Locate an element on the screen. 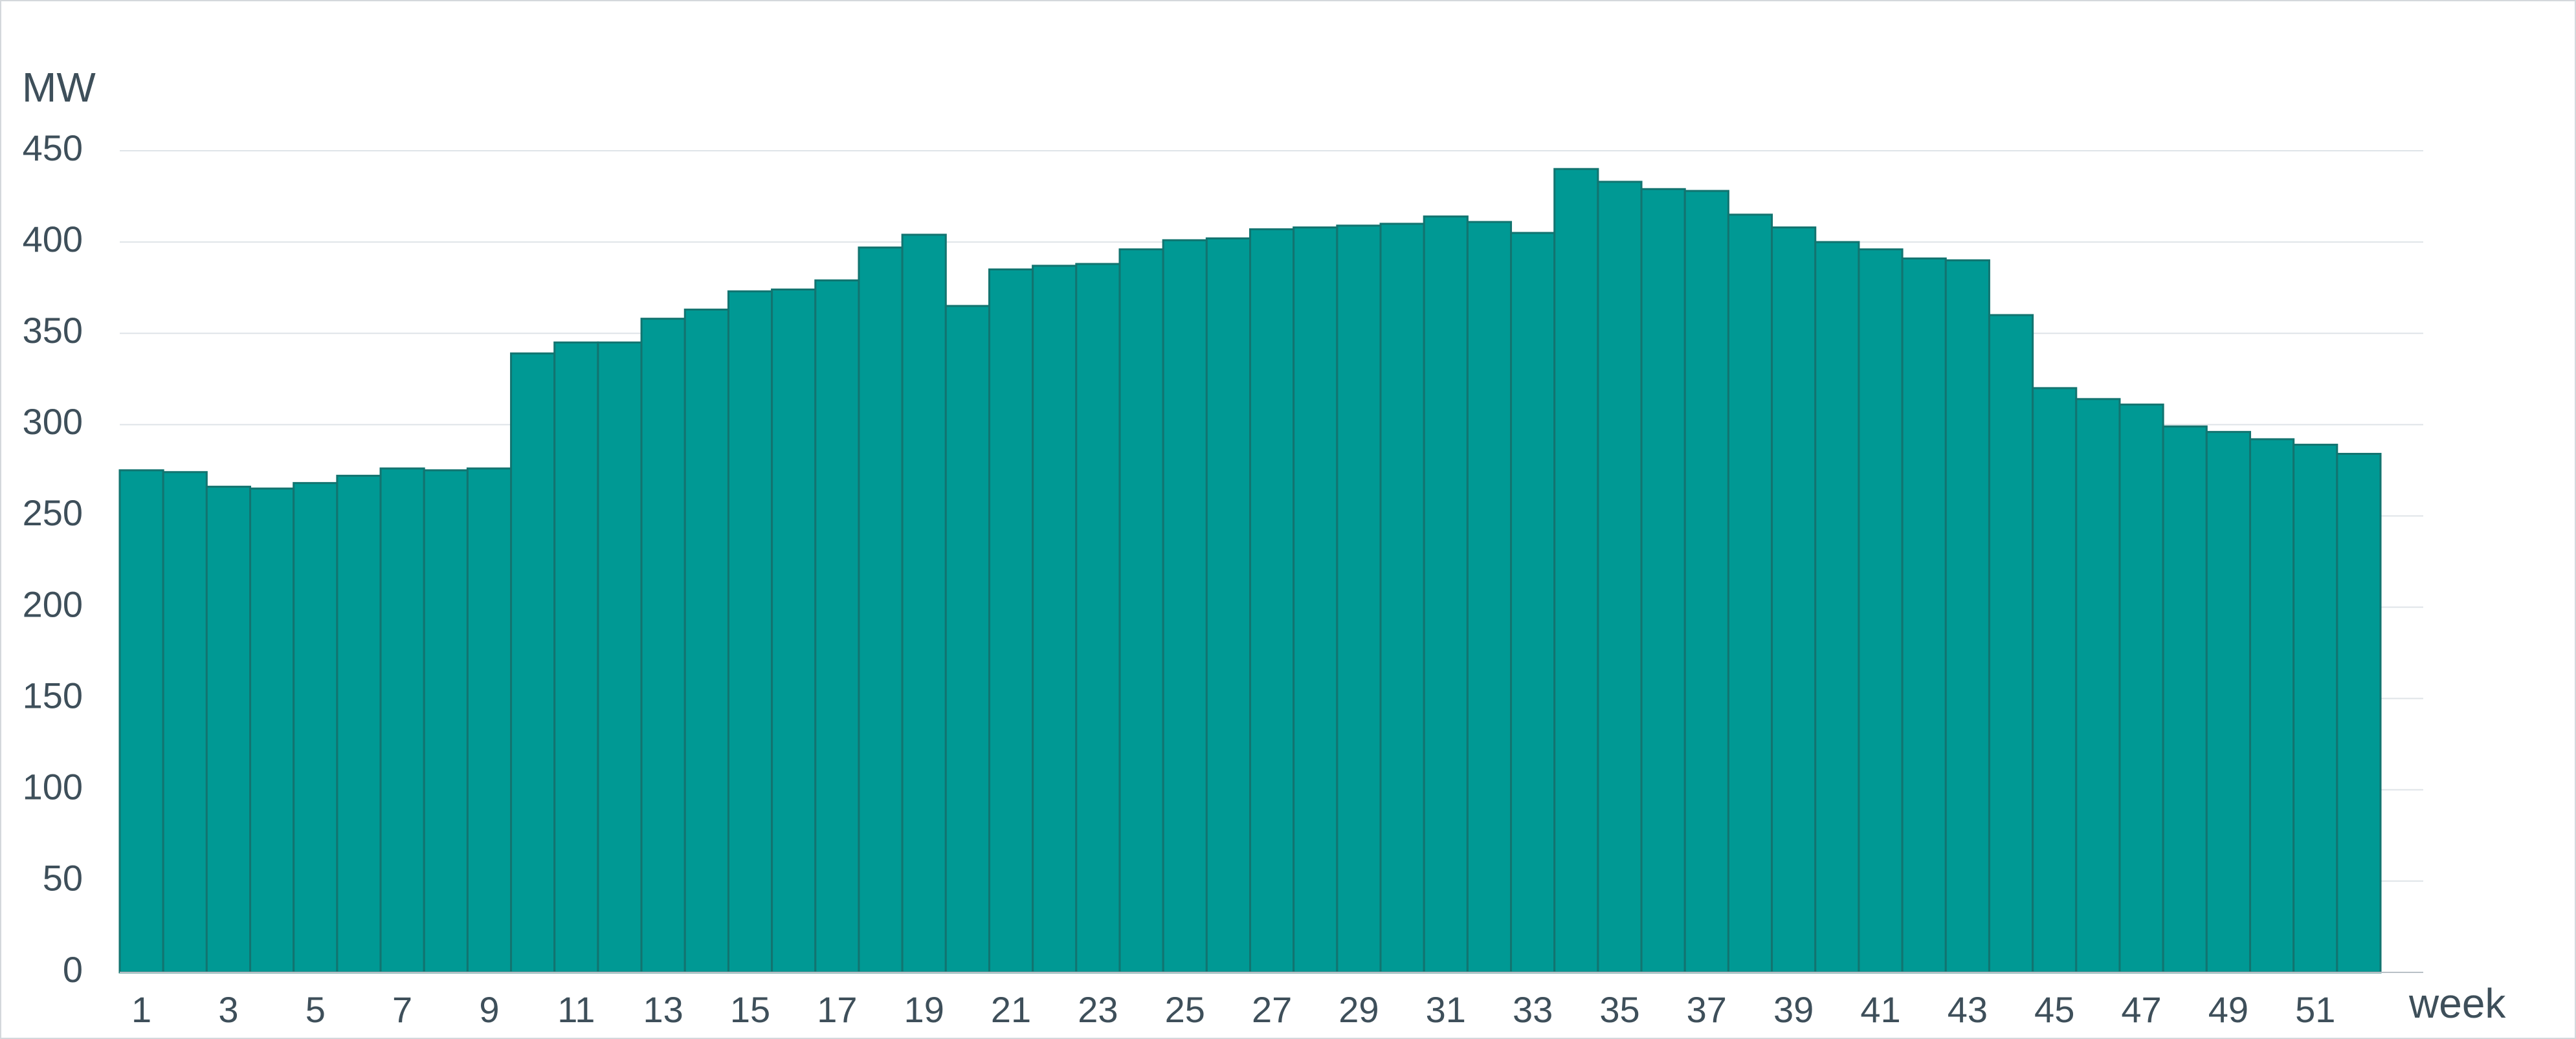  y-tick-label: 100 is located at coordinates (53, 787).